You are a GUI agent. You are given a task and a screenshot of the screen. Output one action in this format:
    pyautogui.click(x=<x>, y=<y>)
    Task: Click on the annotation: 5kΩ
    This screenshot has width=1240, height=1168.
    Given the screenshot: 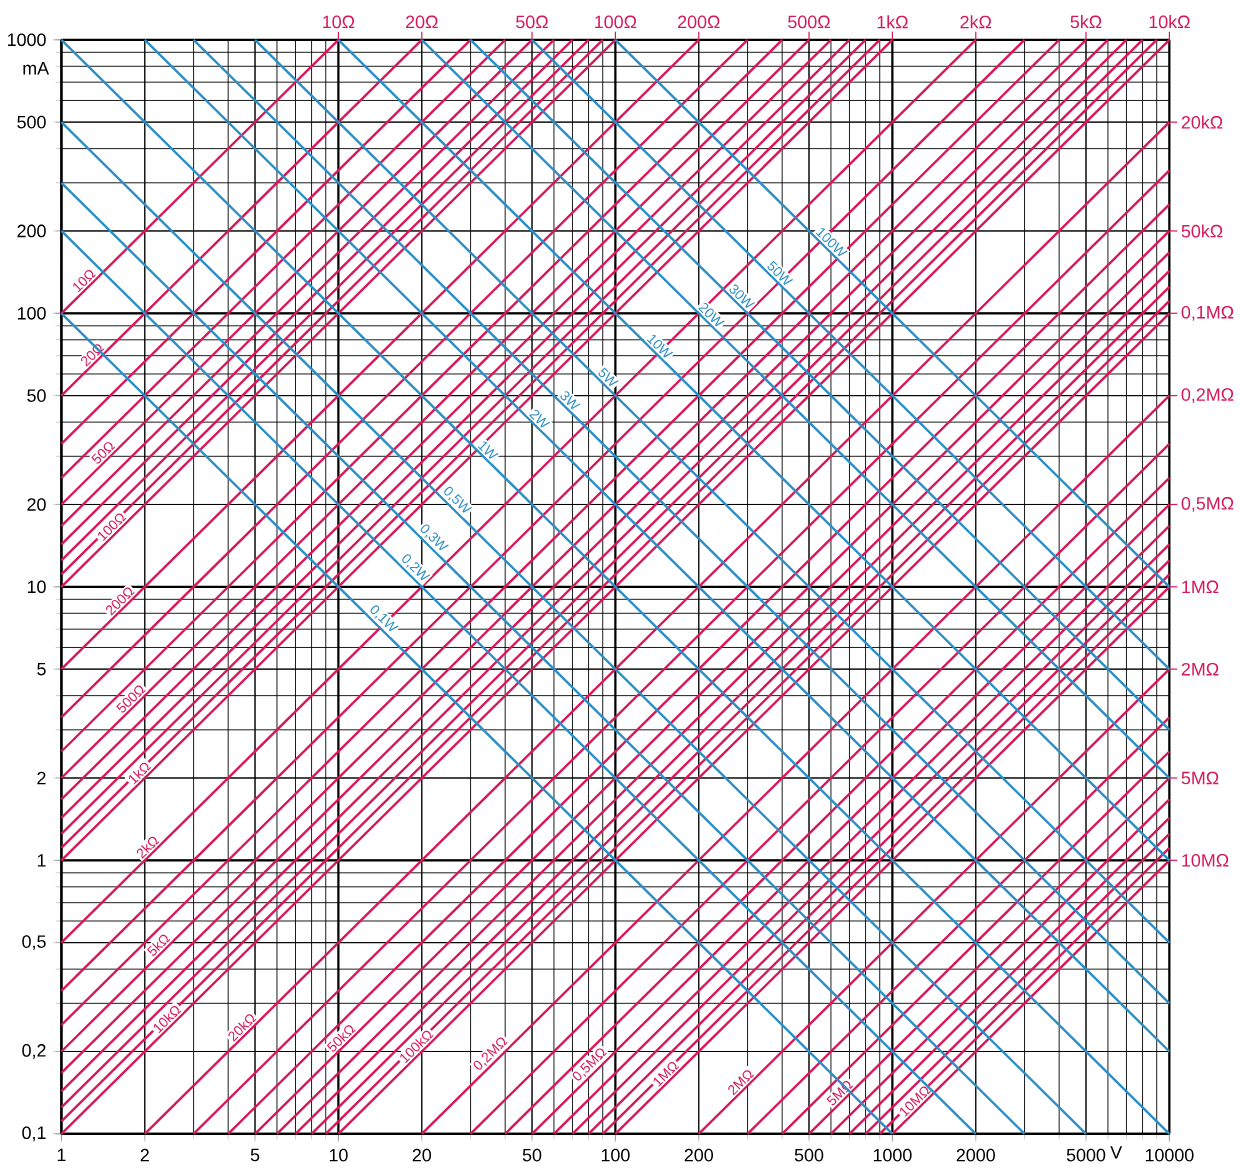 What is the action you would take?
    pyautogui.click(x=1086, y=22)
    